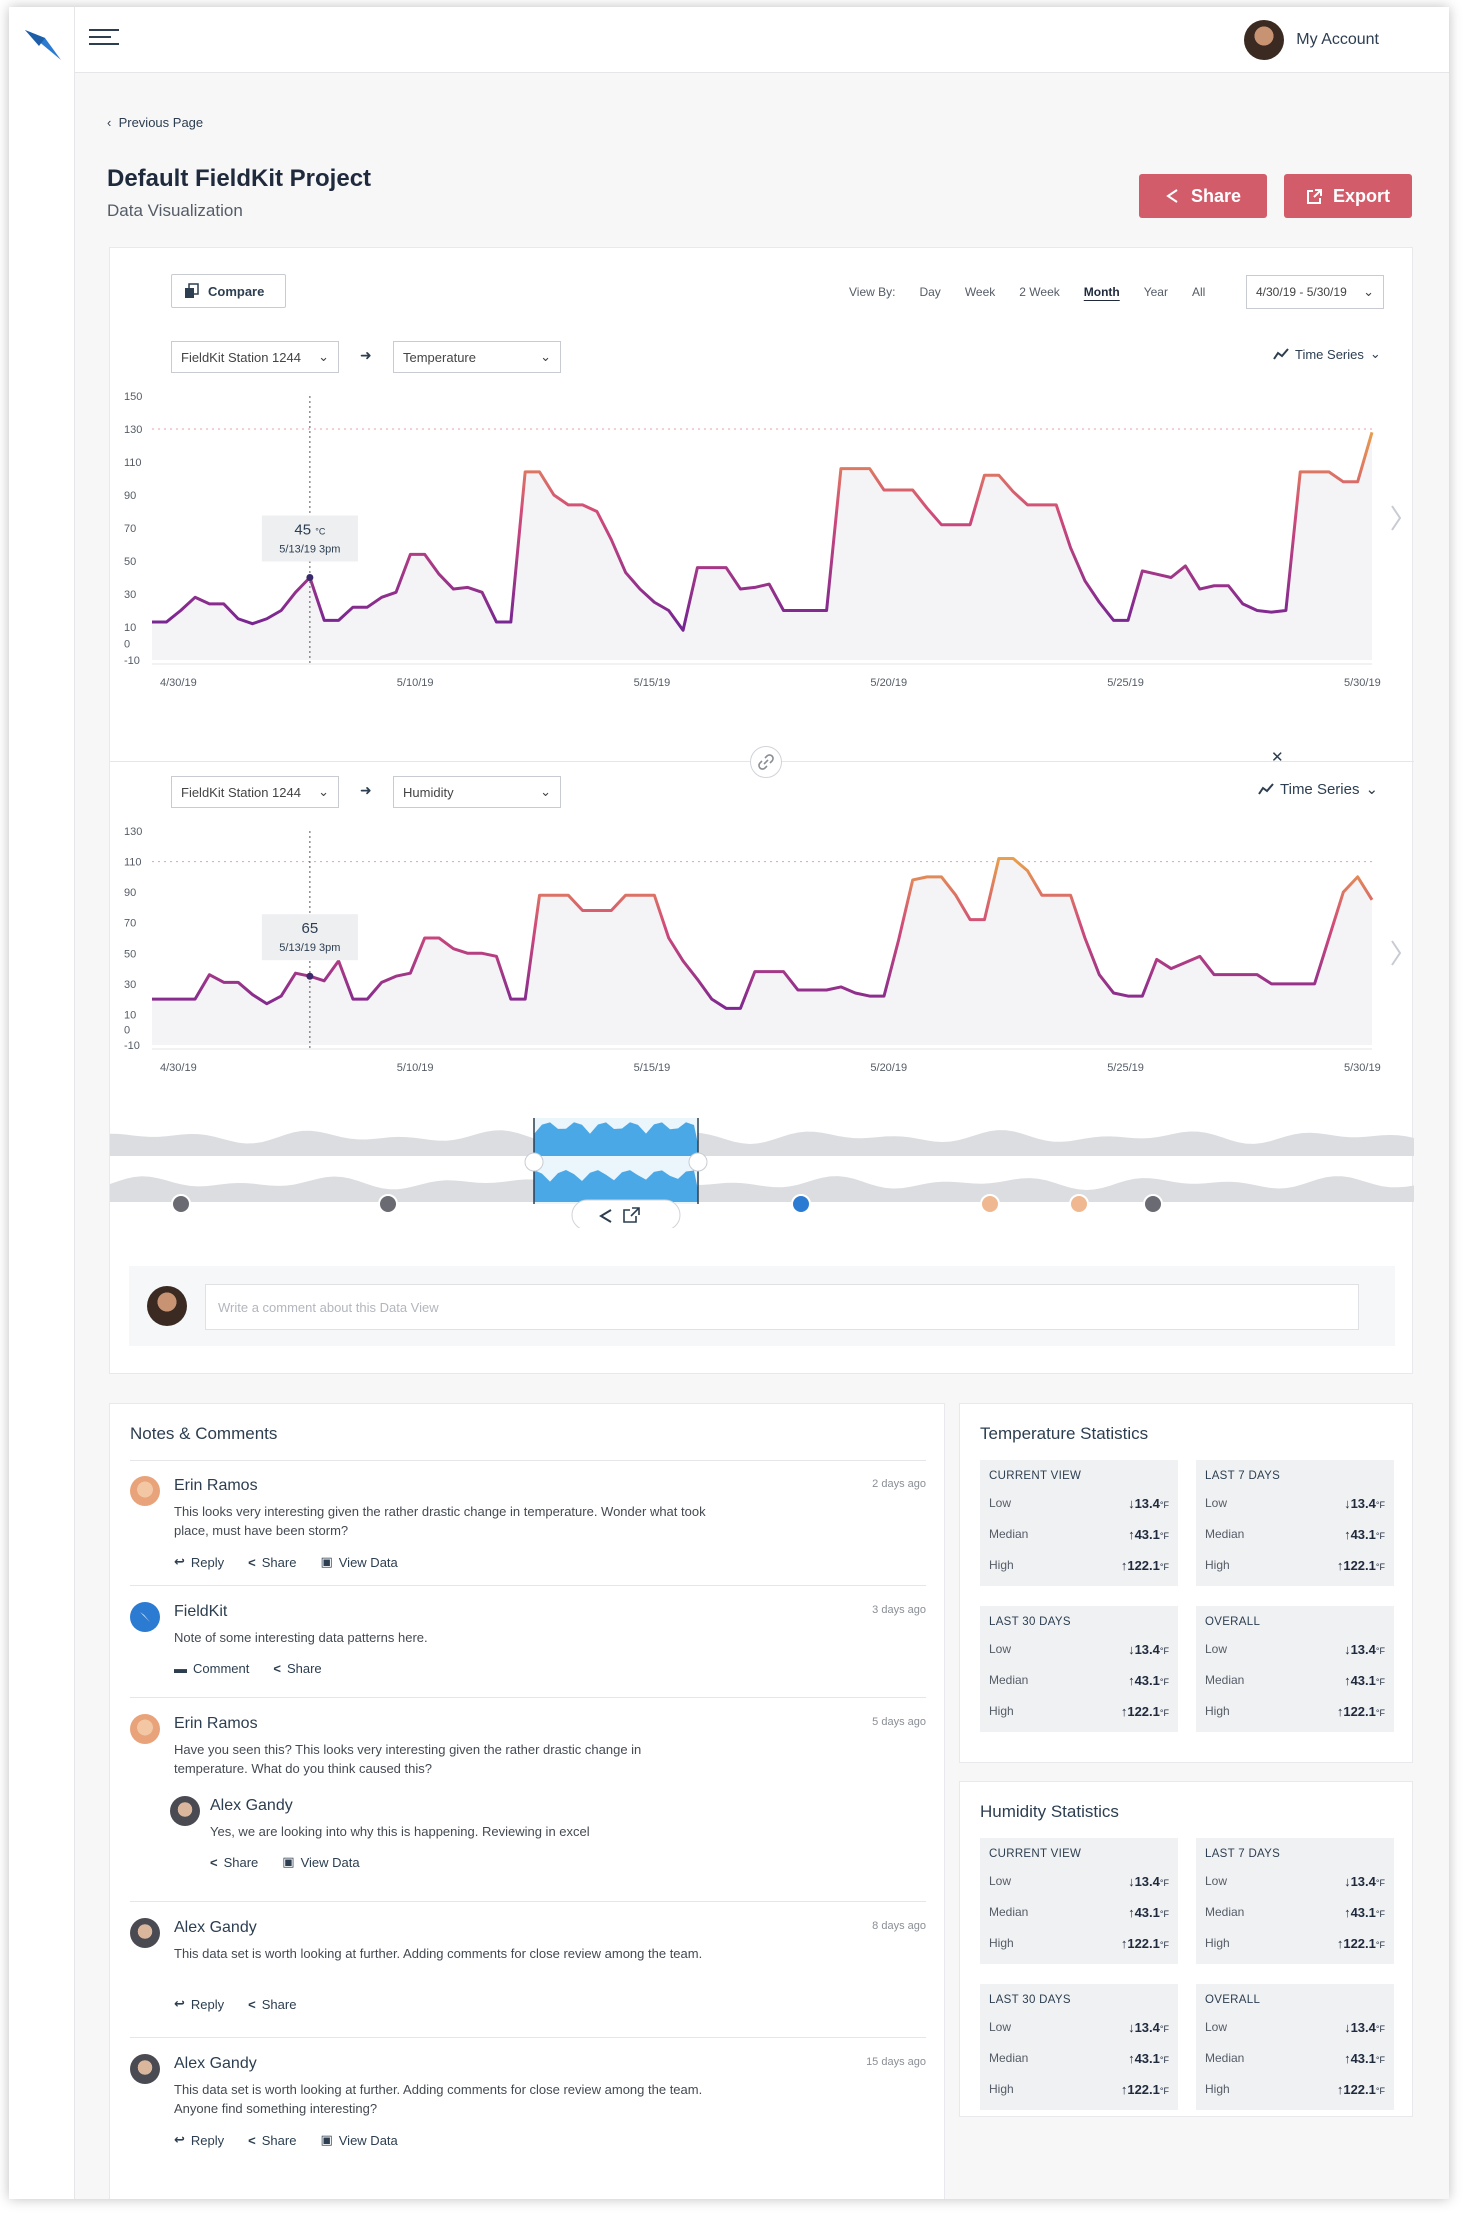  I want to click on date-range-select: 4/30/19 - 5/30/19 ⌄, so click(1315, 292).